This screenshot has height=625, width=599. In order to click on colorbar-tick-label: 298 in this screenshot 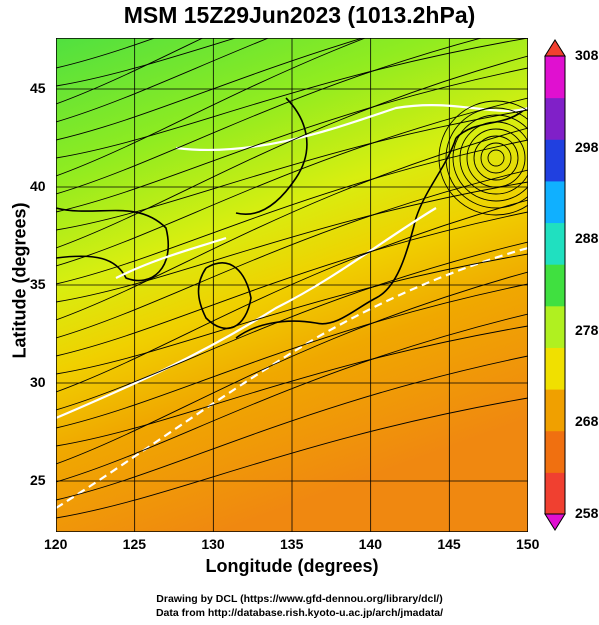, I will do `click(587, 146)`.